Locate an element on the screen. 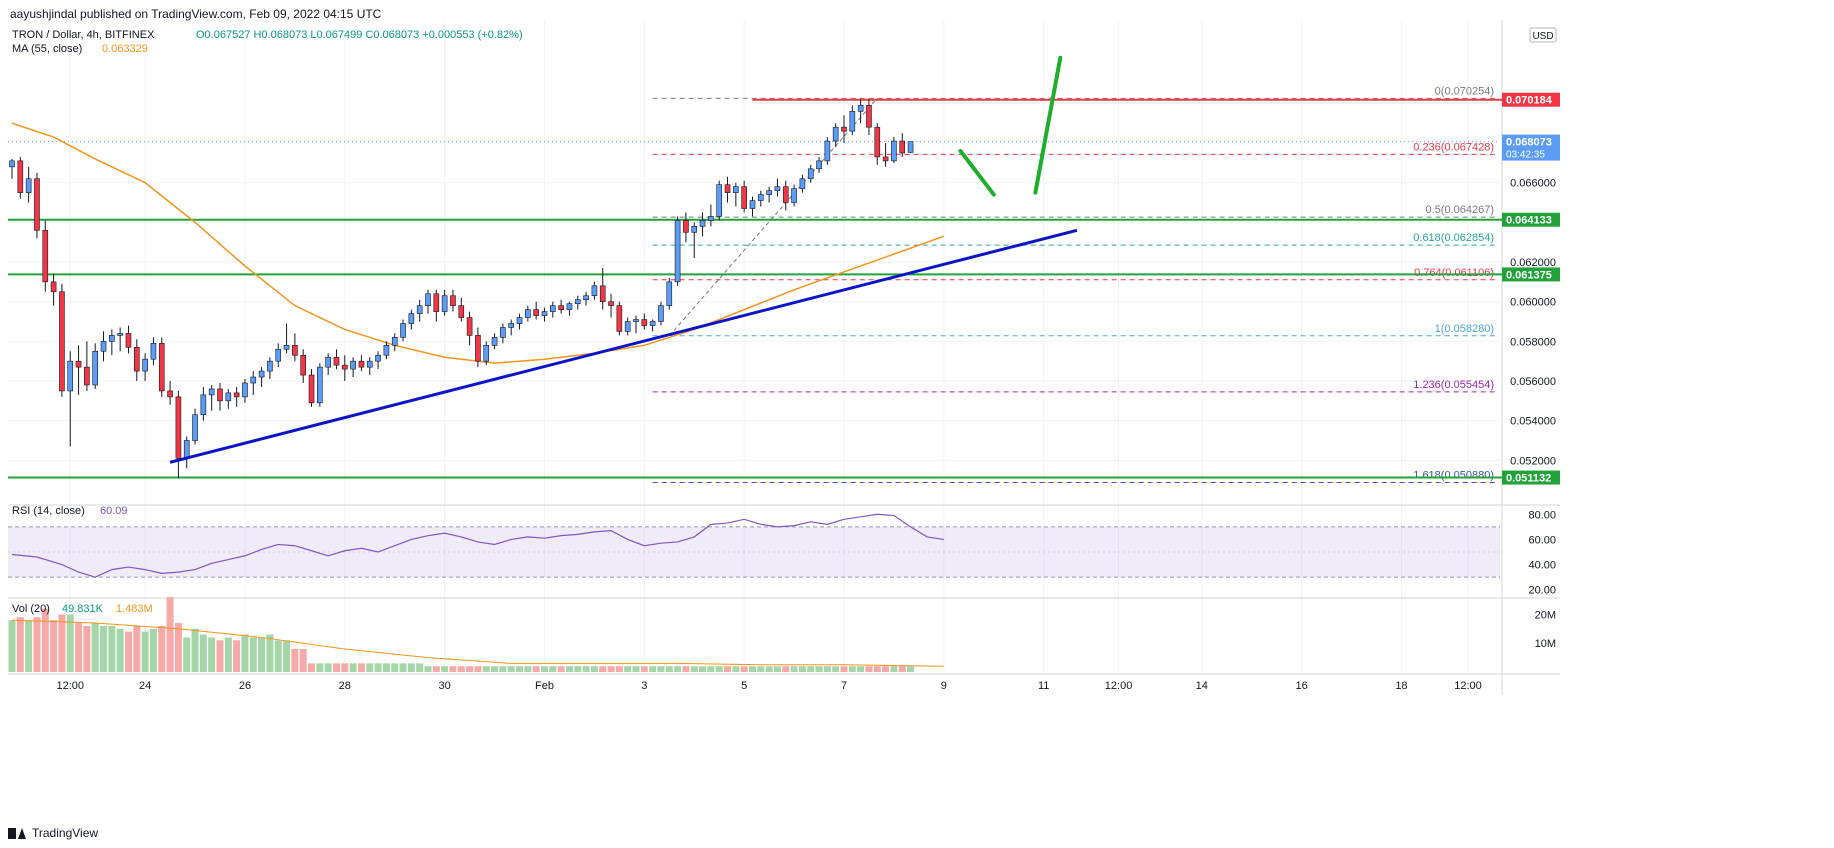 This screenshot has width=1834, height=848. rsi-path is located at coordinates (477, 545).